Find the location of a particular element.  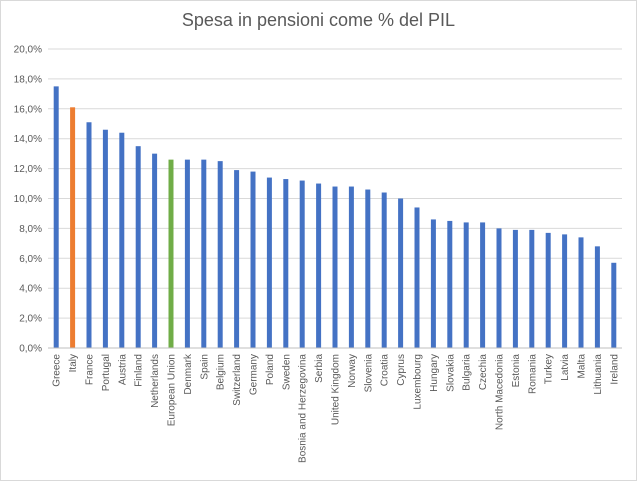

x-tick-label: United Kingdom is located at coordinates (336, 389).